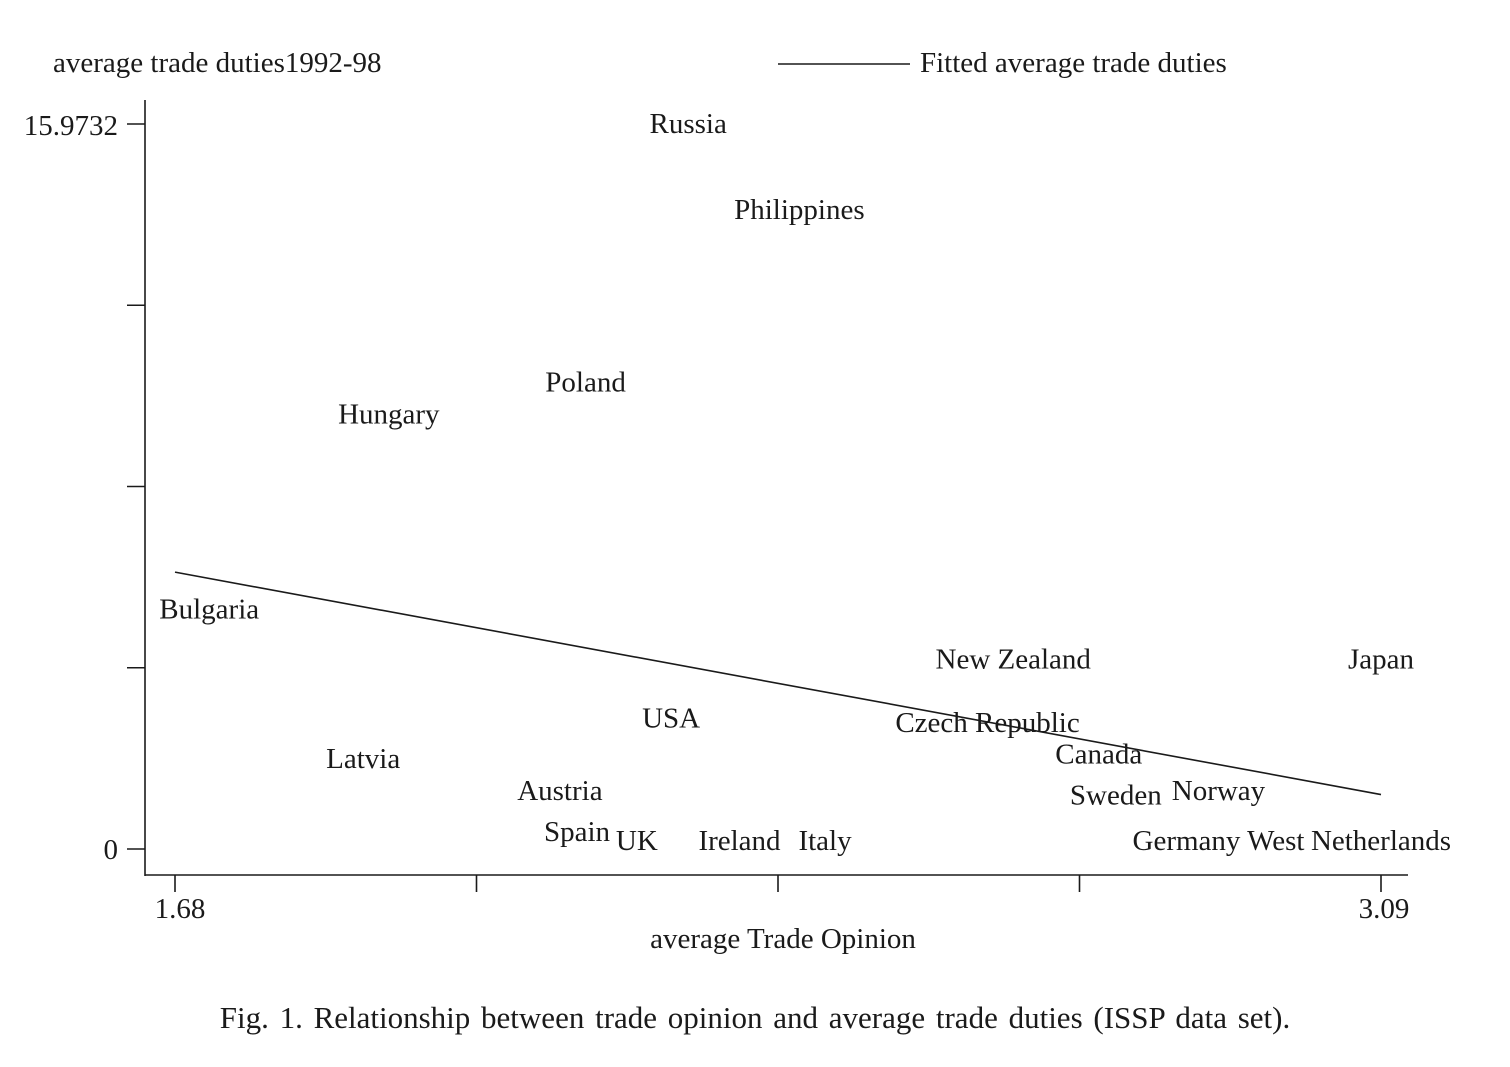 This screenshot has height=1067, width=1510. Describe the element at coordinates (1098, 755) in the screenshot. I see `point-label: Canada` at that location.